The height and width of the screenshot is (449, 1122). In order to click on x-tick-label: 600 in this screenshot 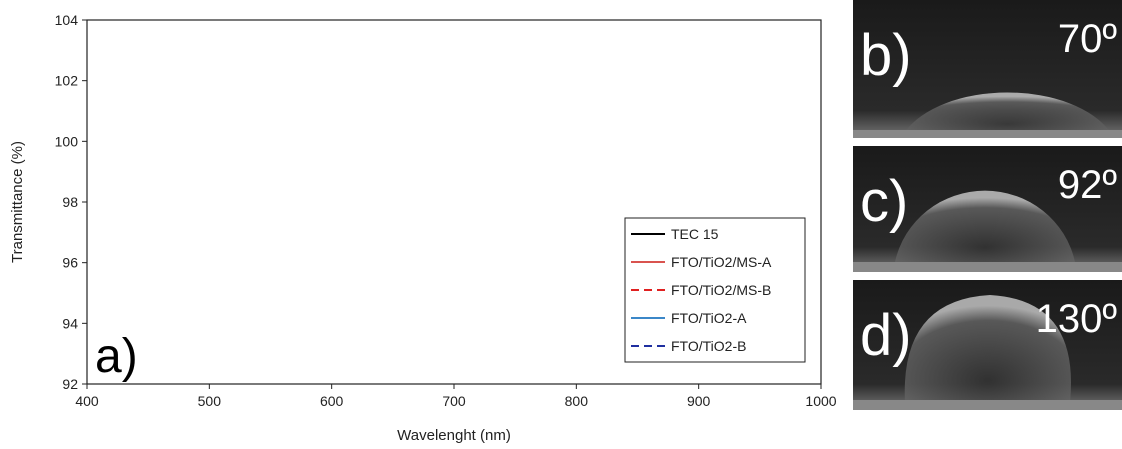, I will do `click(332, 401)`.